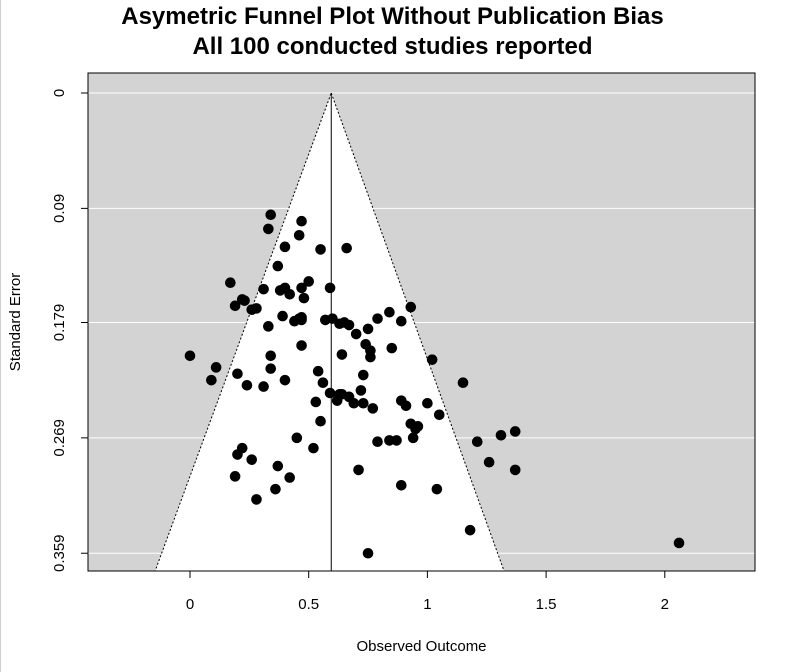 Image resolution: width=785 pixels, height=672 pixels. What do you see at coordinates (0, 336) in the screenshot?
I see `left-border` at bounding box center [0, 336].